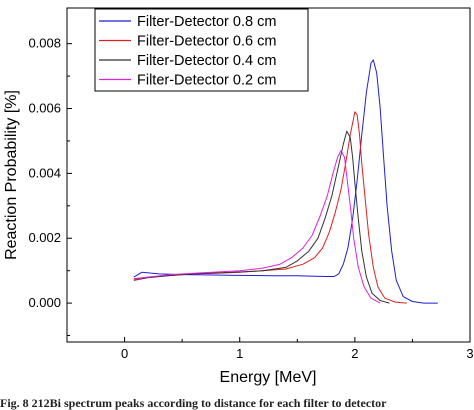 The height and width of the screenshot is (410, 474). What do you see at coordinates (206, 61) in the screenshot?
I see `legend-label: Filter-Detector 0.4 cm` at bounding box center [206, 61].